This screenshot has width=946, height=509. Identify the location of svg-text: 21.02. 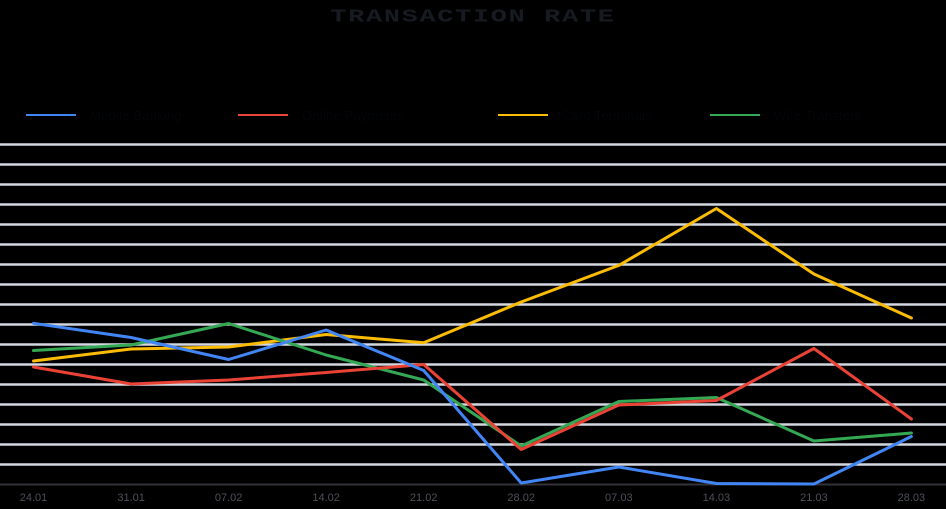
(424, 498).